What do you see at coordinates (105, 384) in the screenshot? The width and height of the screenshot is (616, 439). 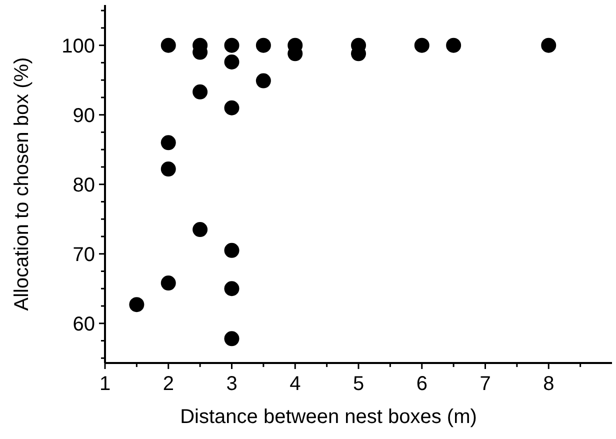 I see `x-tick-label: 1` at bounding box center [105, 384].